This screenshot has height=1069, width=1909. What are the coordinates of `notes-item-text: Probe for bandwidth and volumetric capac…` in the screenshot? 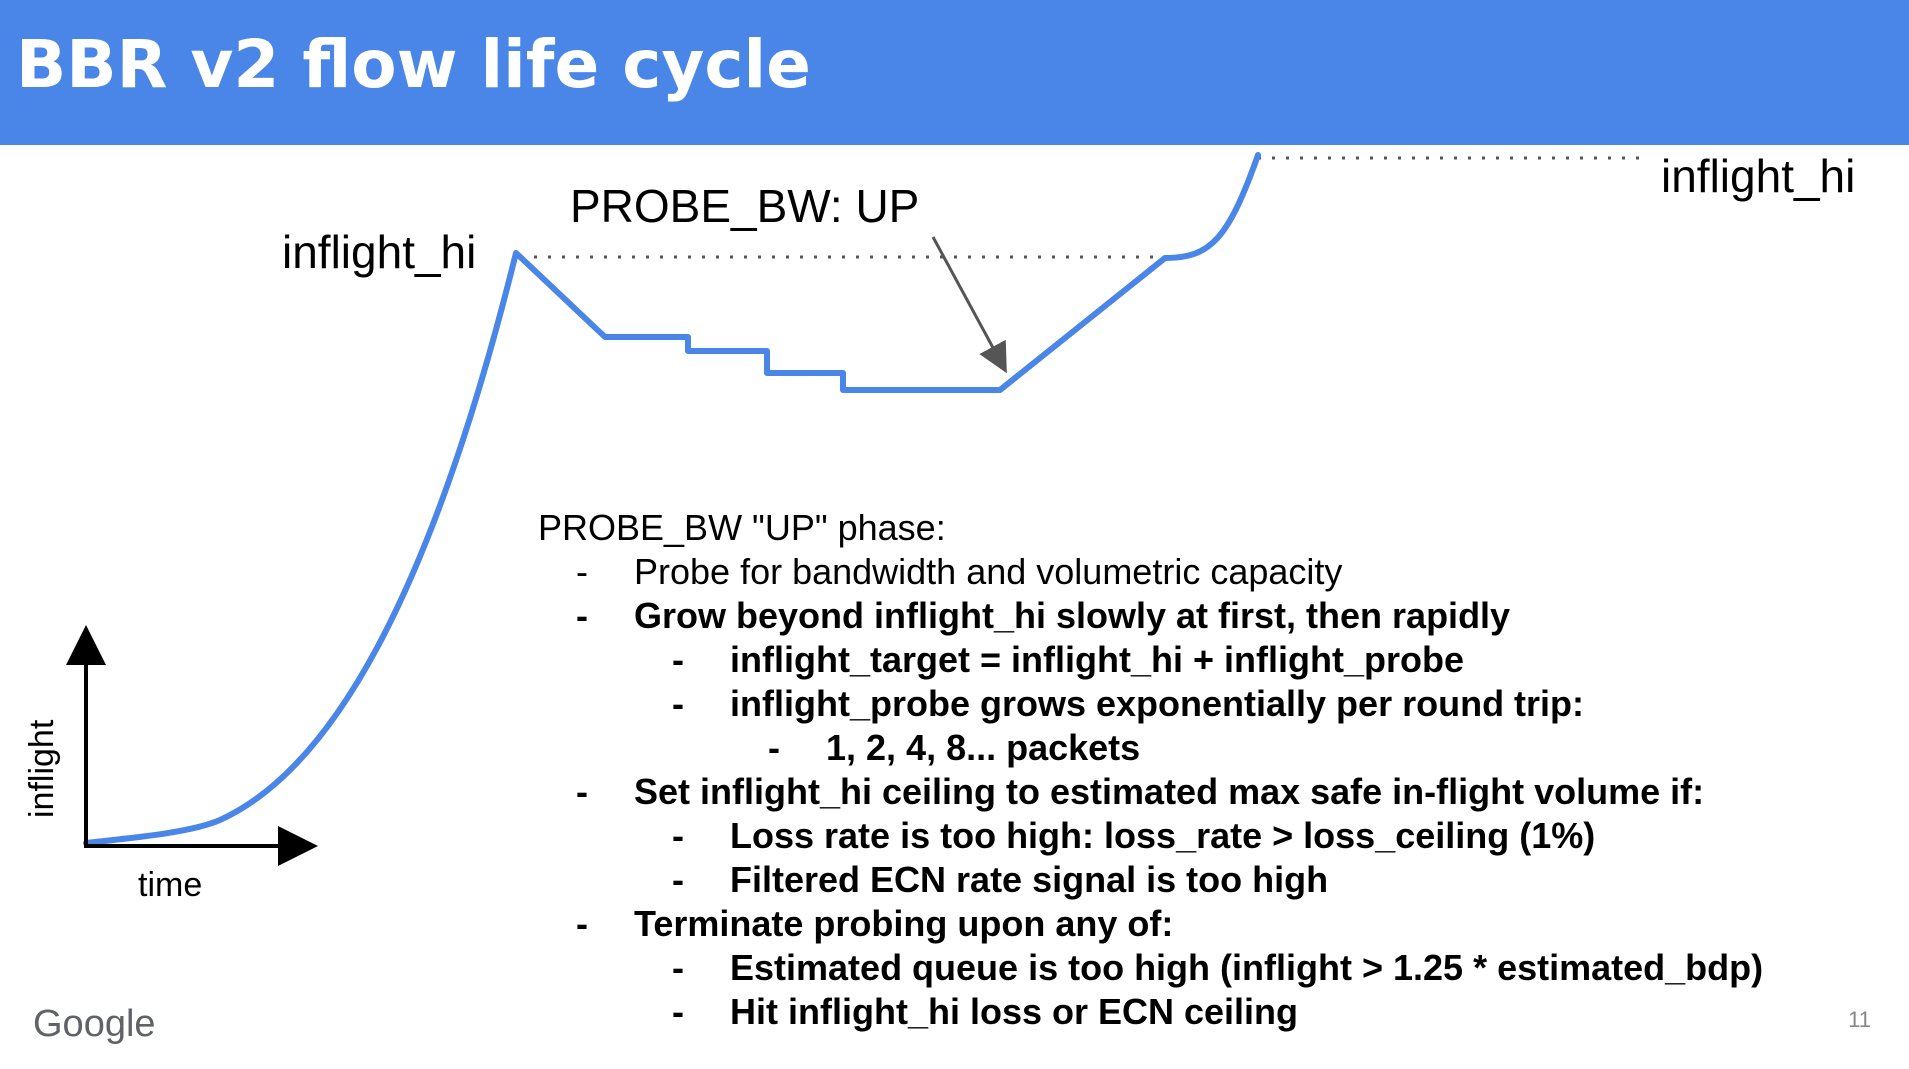 It's located at (988, 571).